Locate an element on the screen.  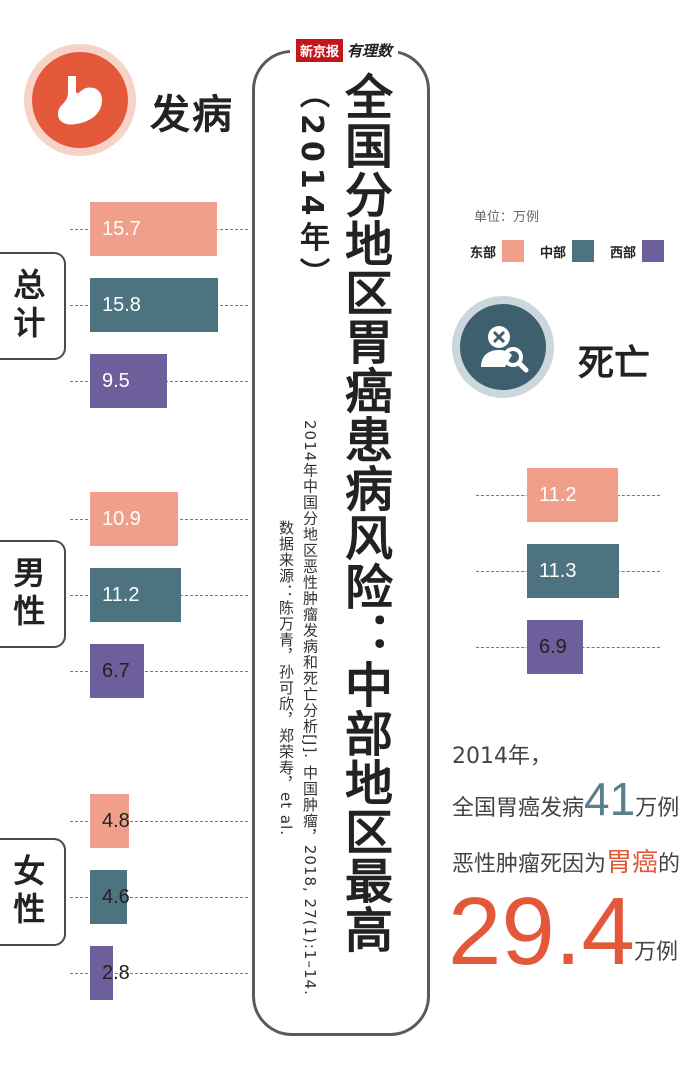
summary-line3-accent: 胃癌 is located at coordinates (632, 863).